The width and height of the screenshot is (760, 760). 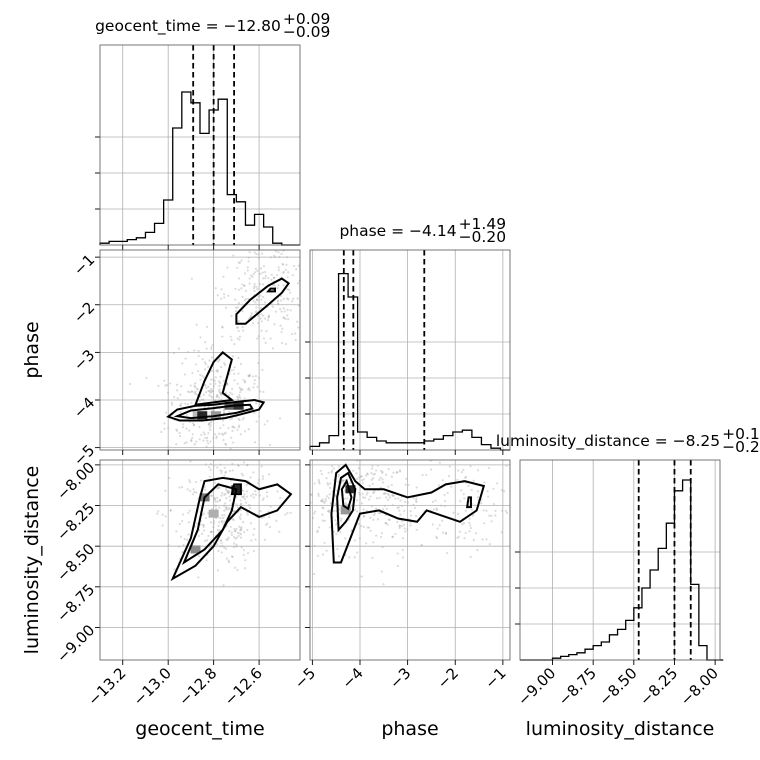 What do you see at coordinates (236, 489) in the screenshot?
I see `contour-line` at bounding box center [236, 489].